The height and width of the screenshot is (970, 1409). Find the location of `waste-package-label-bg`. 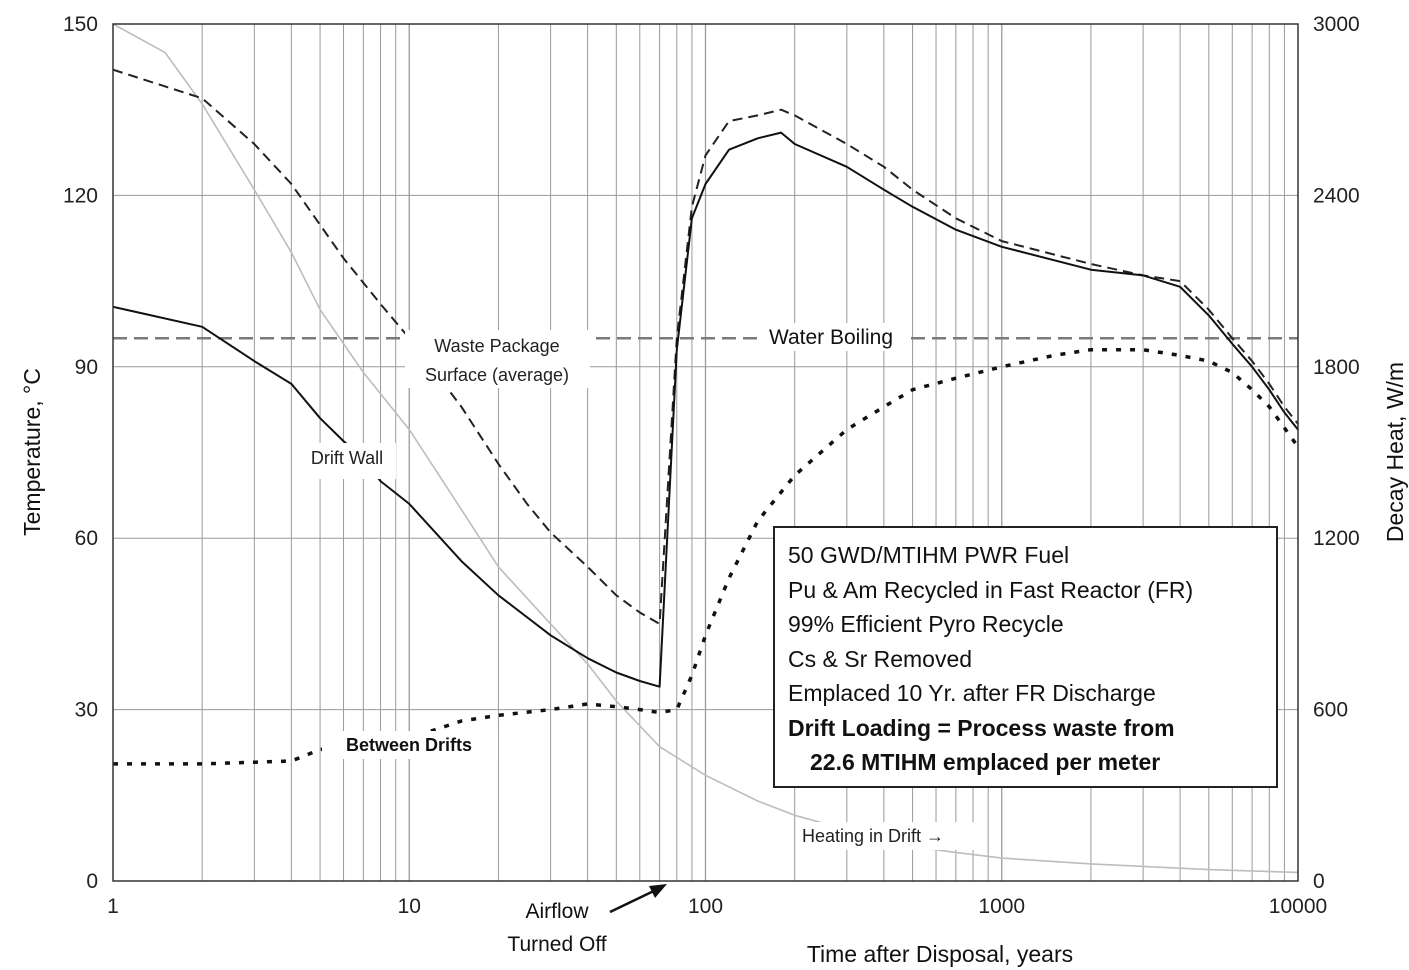

waste-package-label-bg is located at coordinates (497, 359).